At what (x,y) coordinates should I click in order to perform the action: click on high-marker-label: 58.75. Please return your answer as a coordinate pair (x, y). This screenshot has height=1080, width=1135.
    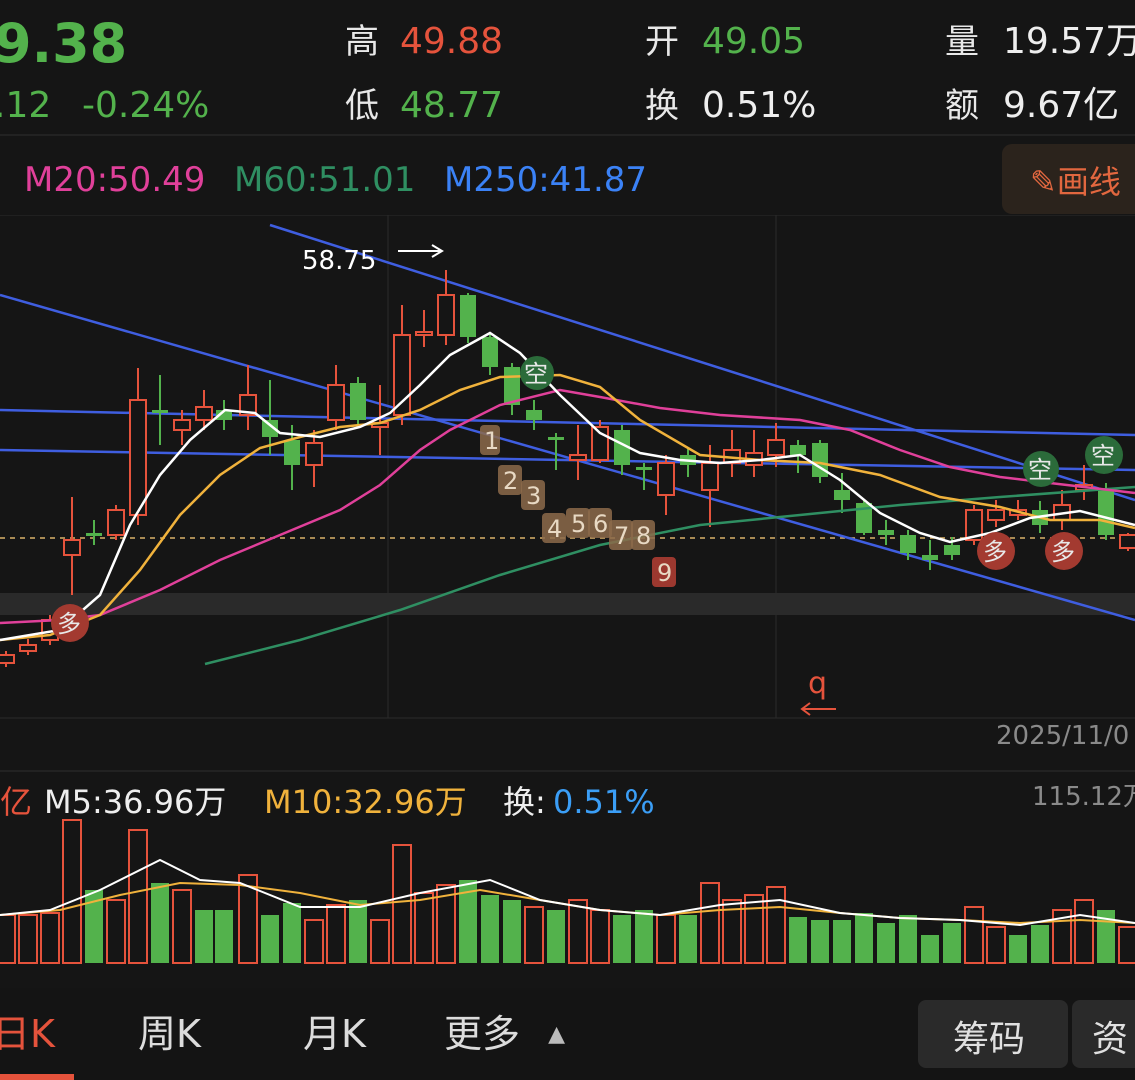
    Looking at the image, I should click on (339, 261).